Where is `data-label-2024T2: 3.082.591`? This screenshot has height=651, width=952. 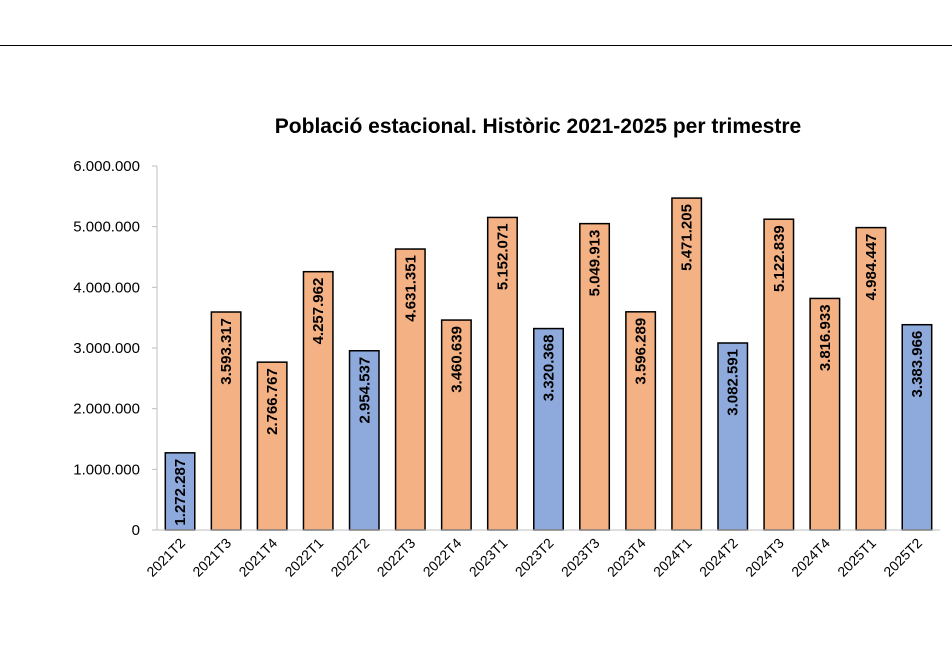 data-label-2024T2: 3.082.591 is located at coordinates (733, 382).